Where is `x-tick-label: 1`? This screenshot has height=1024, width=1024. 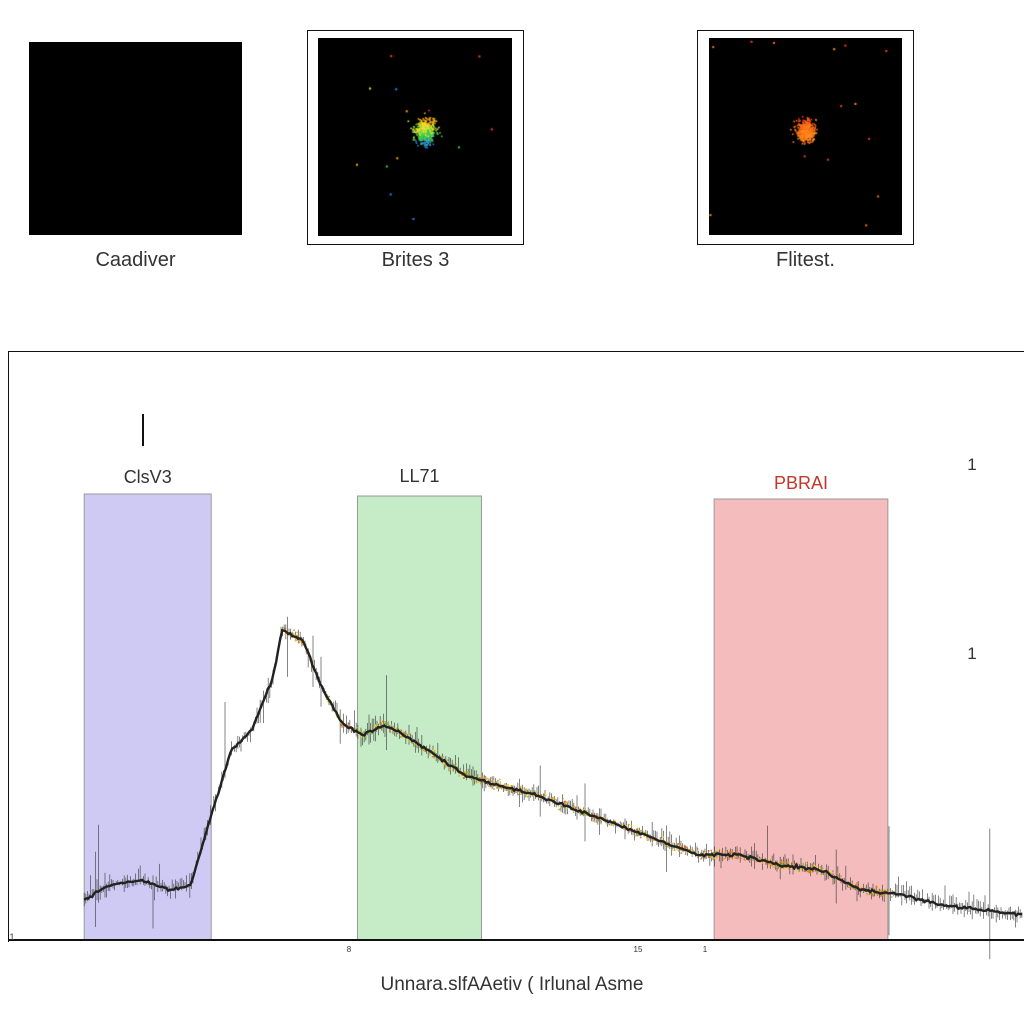 x-tick-label: 1 is located at coordinates (705, 949).